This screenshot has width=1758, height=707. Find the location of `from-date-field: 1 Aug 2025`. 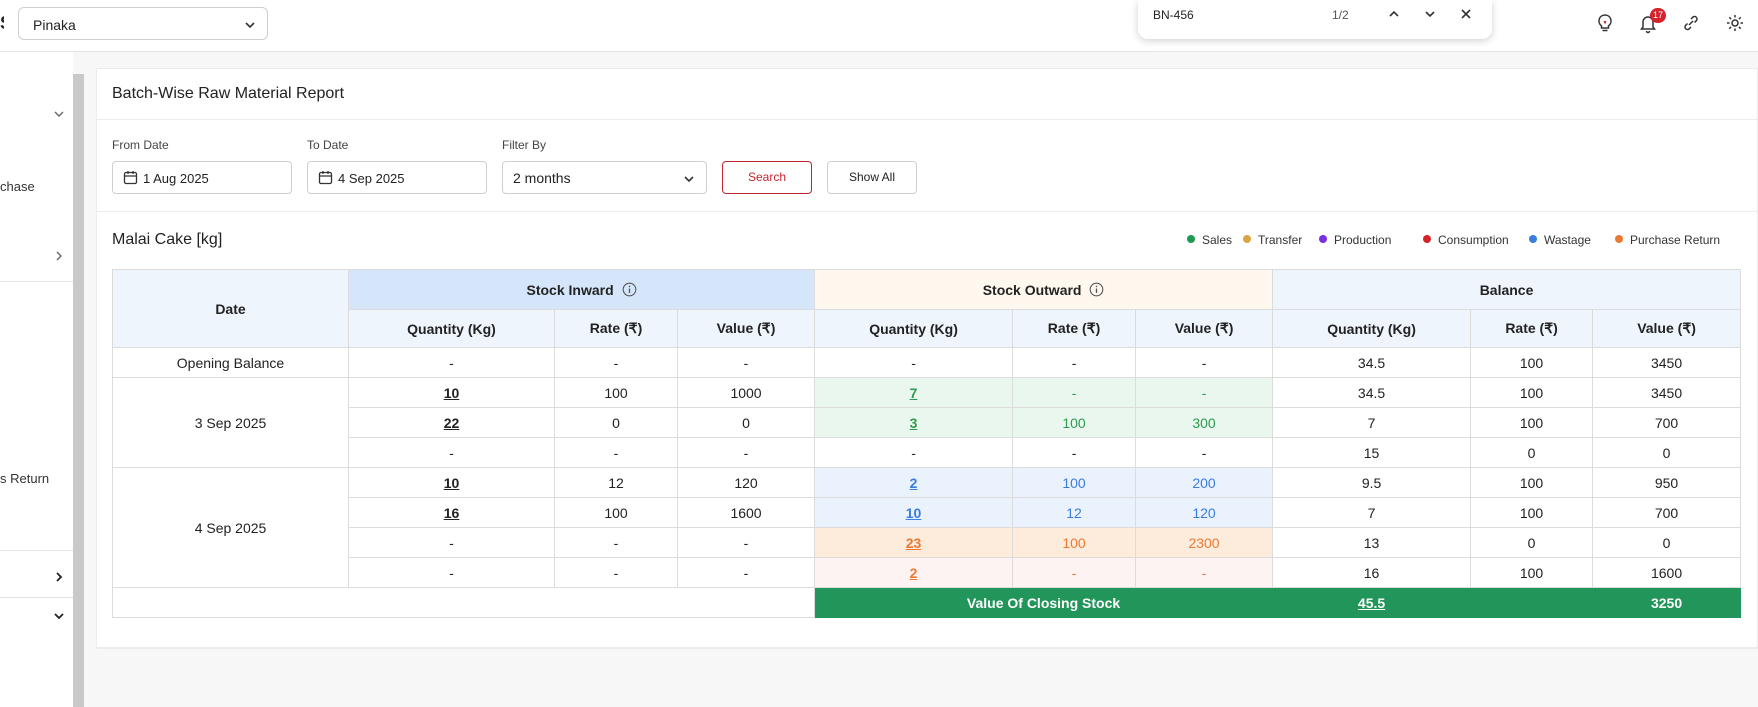

from-date-field: 1 Aug 2025 is located at coordinates (202, 177).